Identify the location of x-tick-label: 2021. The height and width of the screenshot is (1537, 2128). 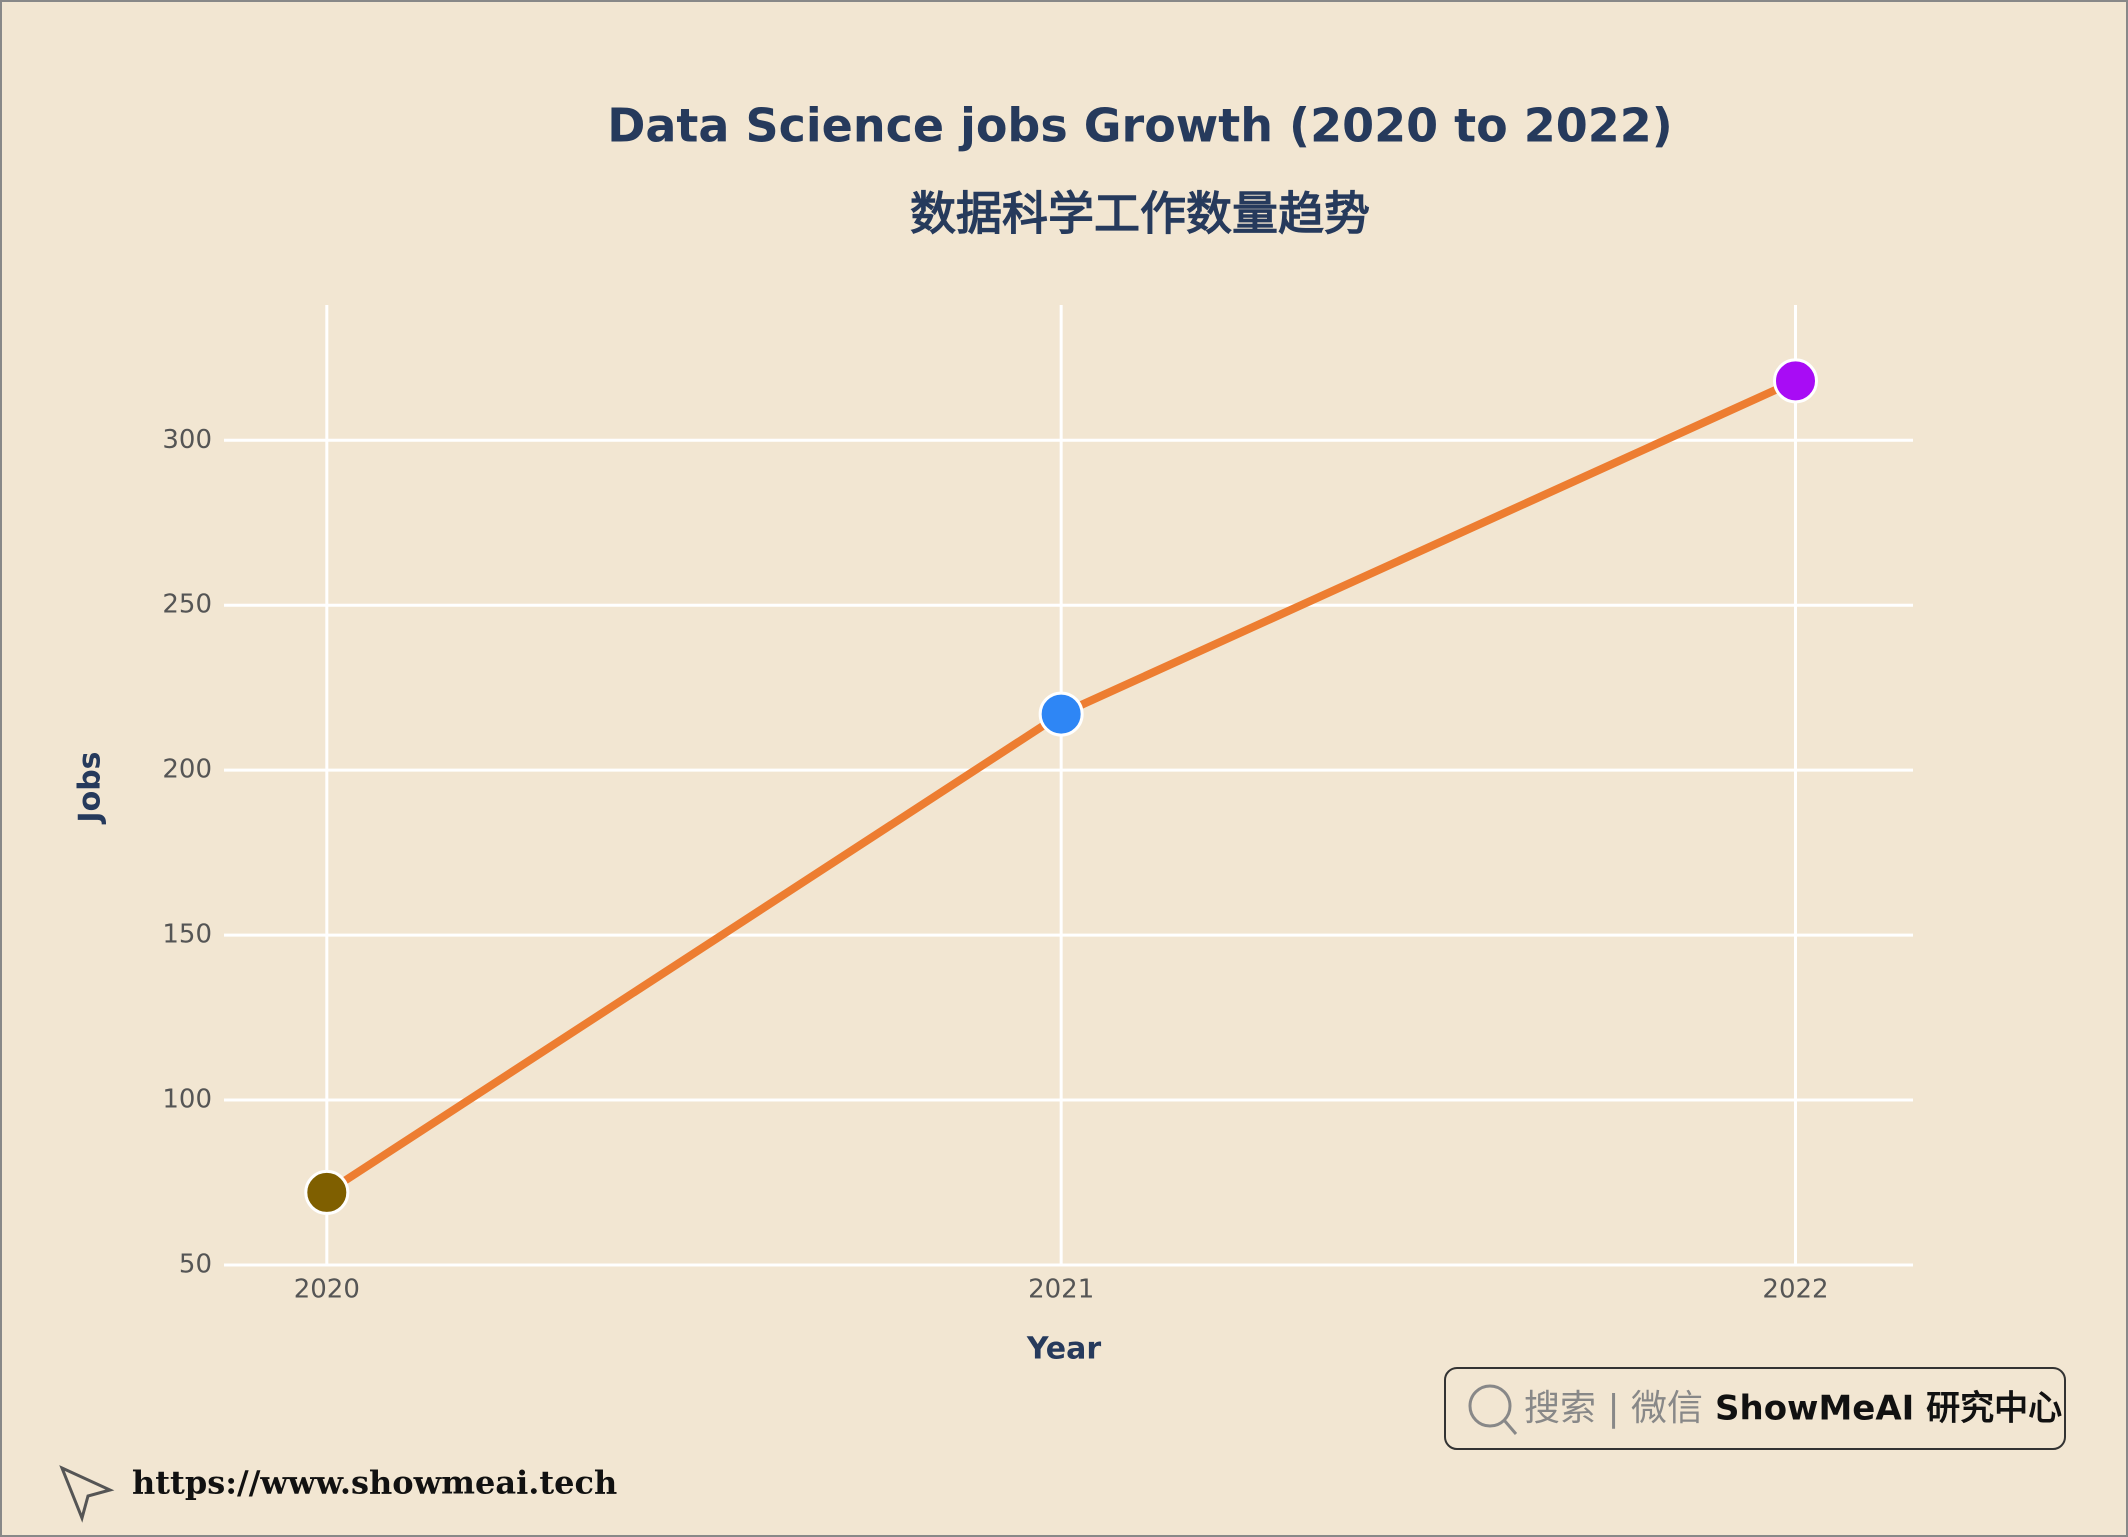
(1061, 1290).